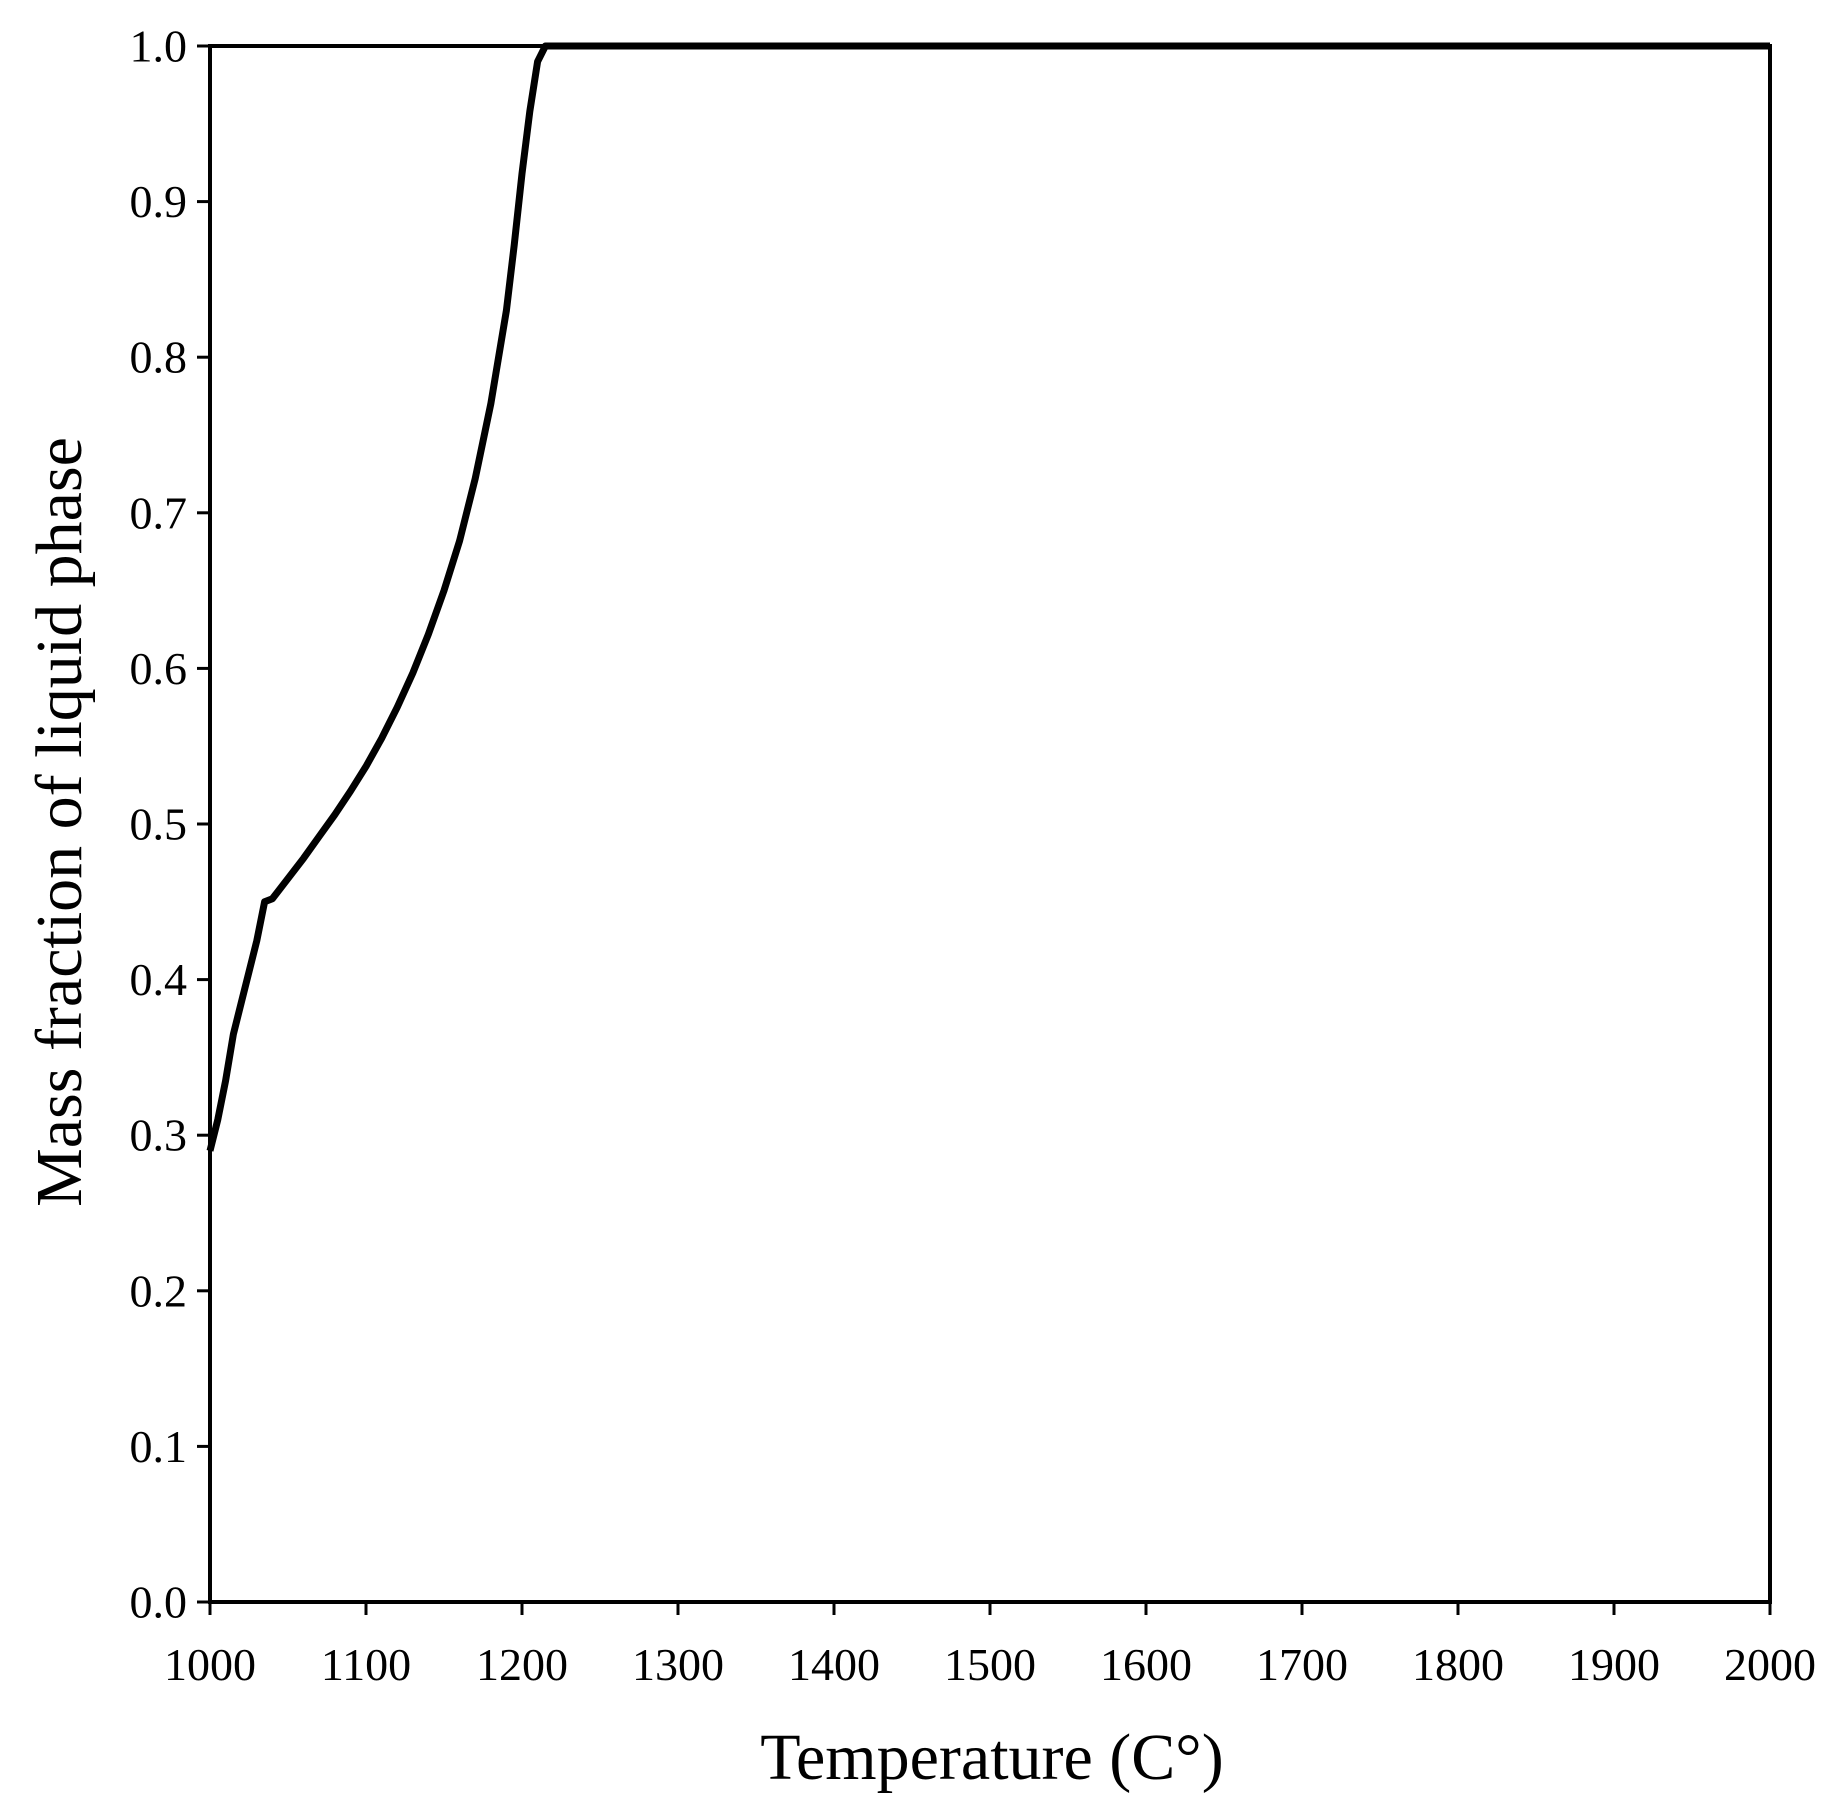 The width and height of the screenshot is (1843, 1811). I want to click on y-tick-label: 1.0, so click(159, 46).